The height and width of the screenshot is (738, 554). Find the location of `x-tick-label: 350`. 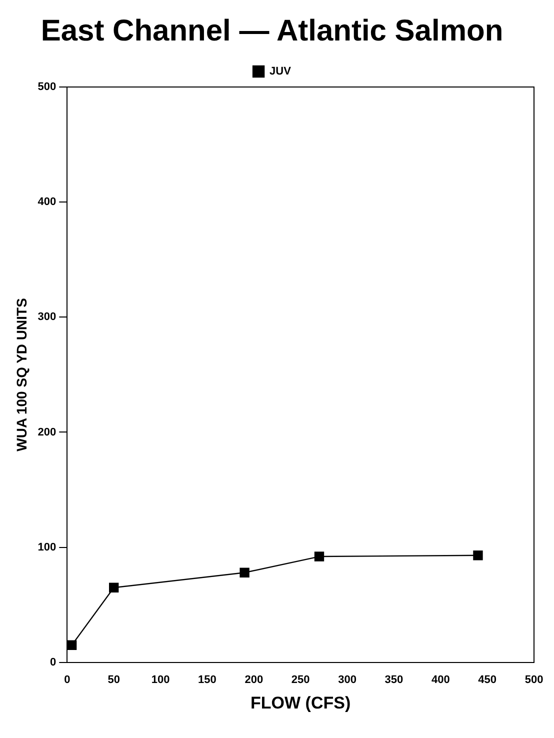

x-tick-label: 350 is located at coordinates (394, 680).